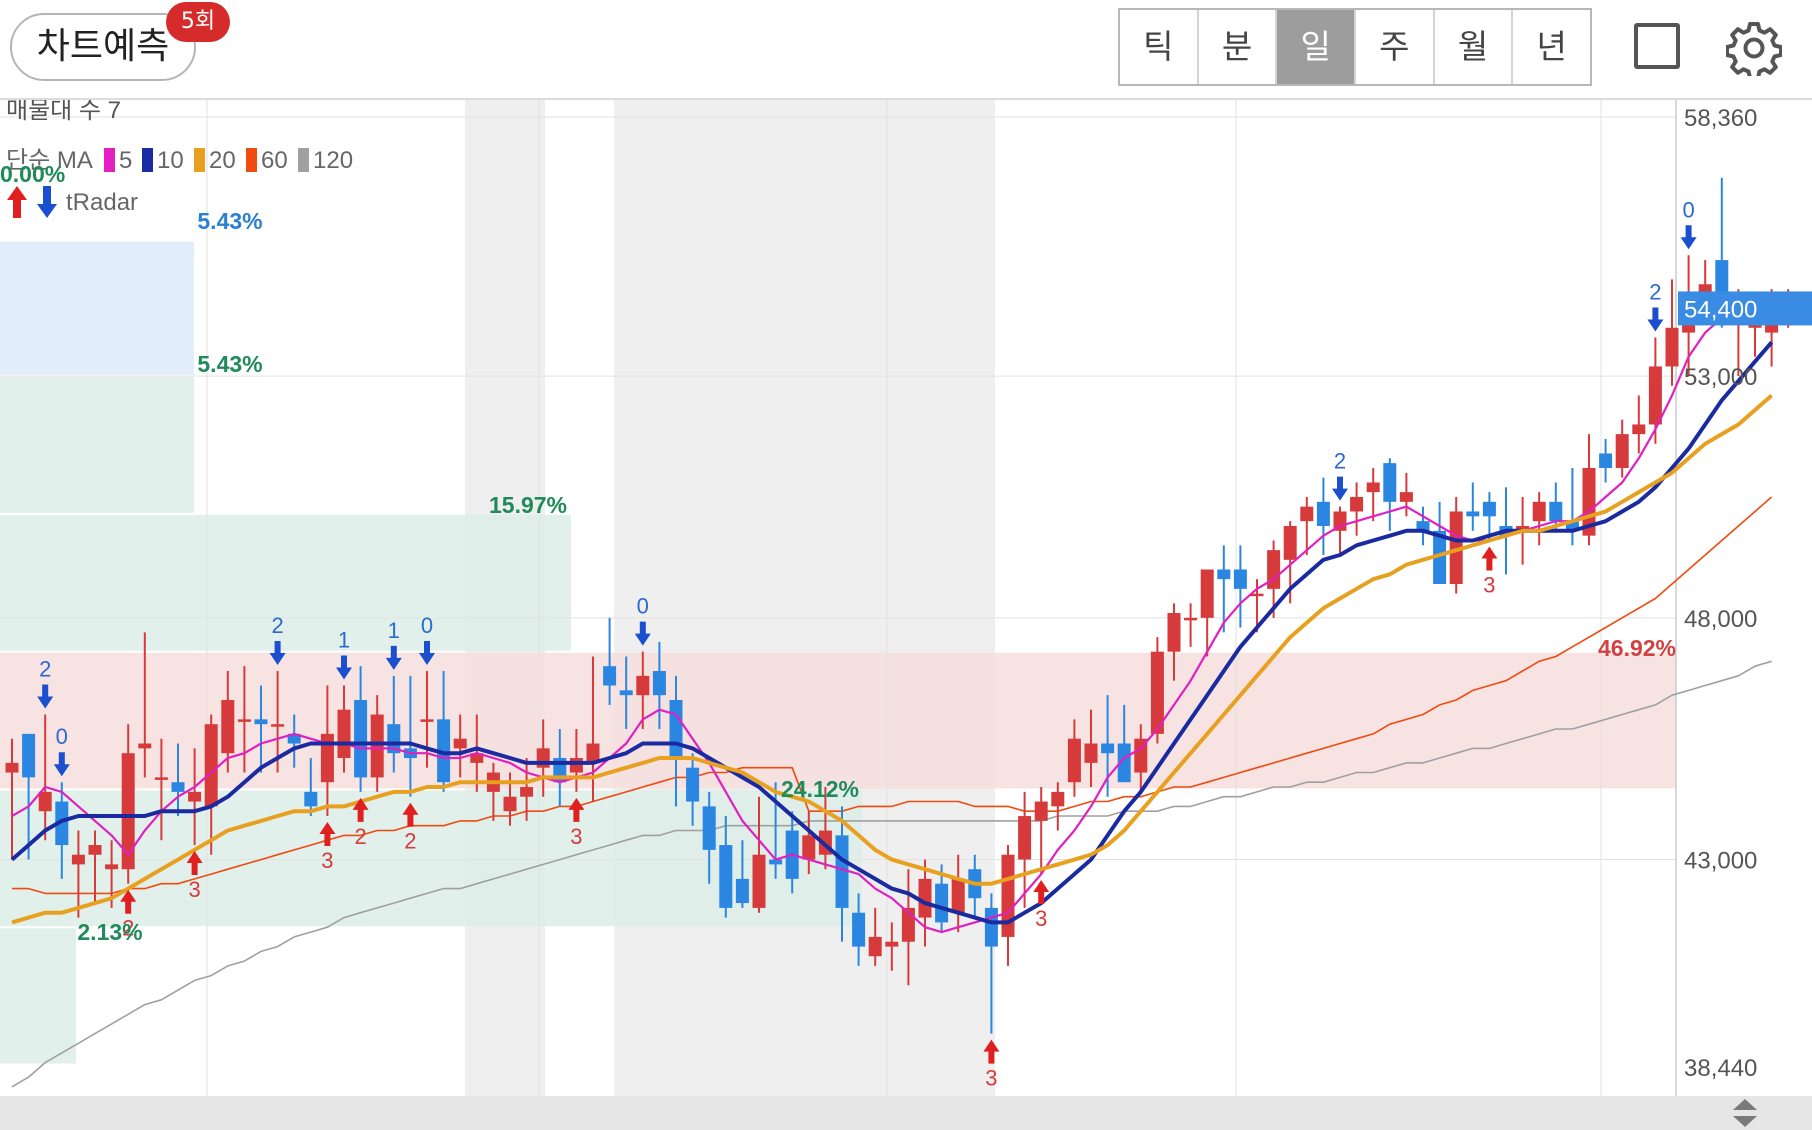 This screenshot has width=1812, height=1130. I want to click on period-tick-tab: 틱, so click(1159, 47).